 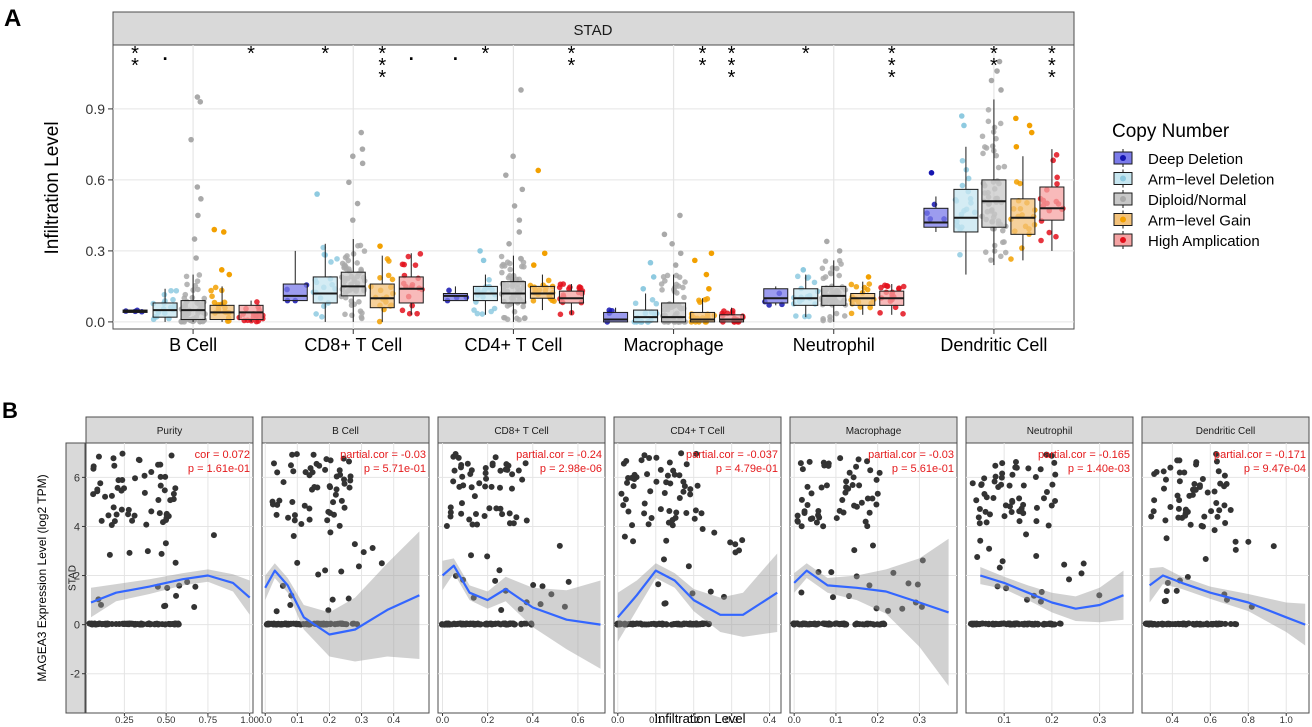 What do you see at coordinates (170, 431) in the screenshot?
I see `facet-title: Purity` at bounding box center [170, 431].